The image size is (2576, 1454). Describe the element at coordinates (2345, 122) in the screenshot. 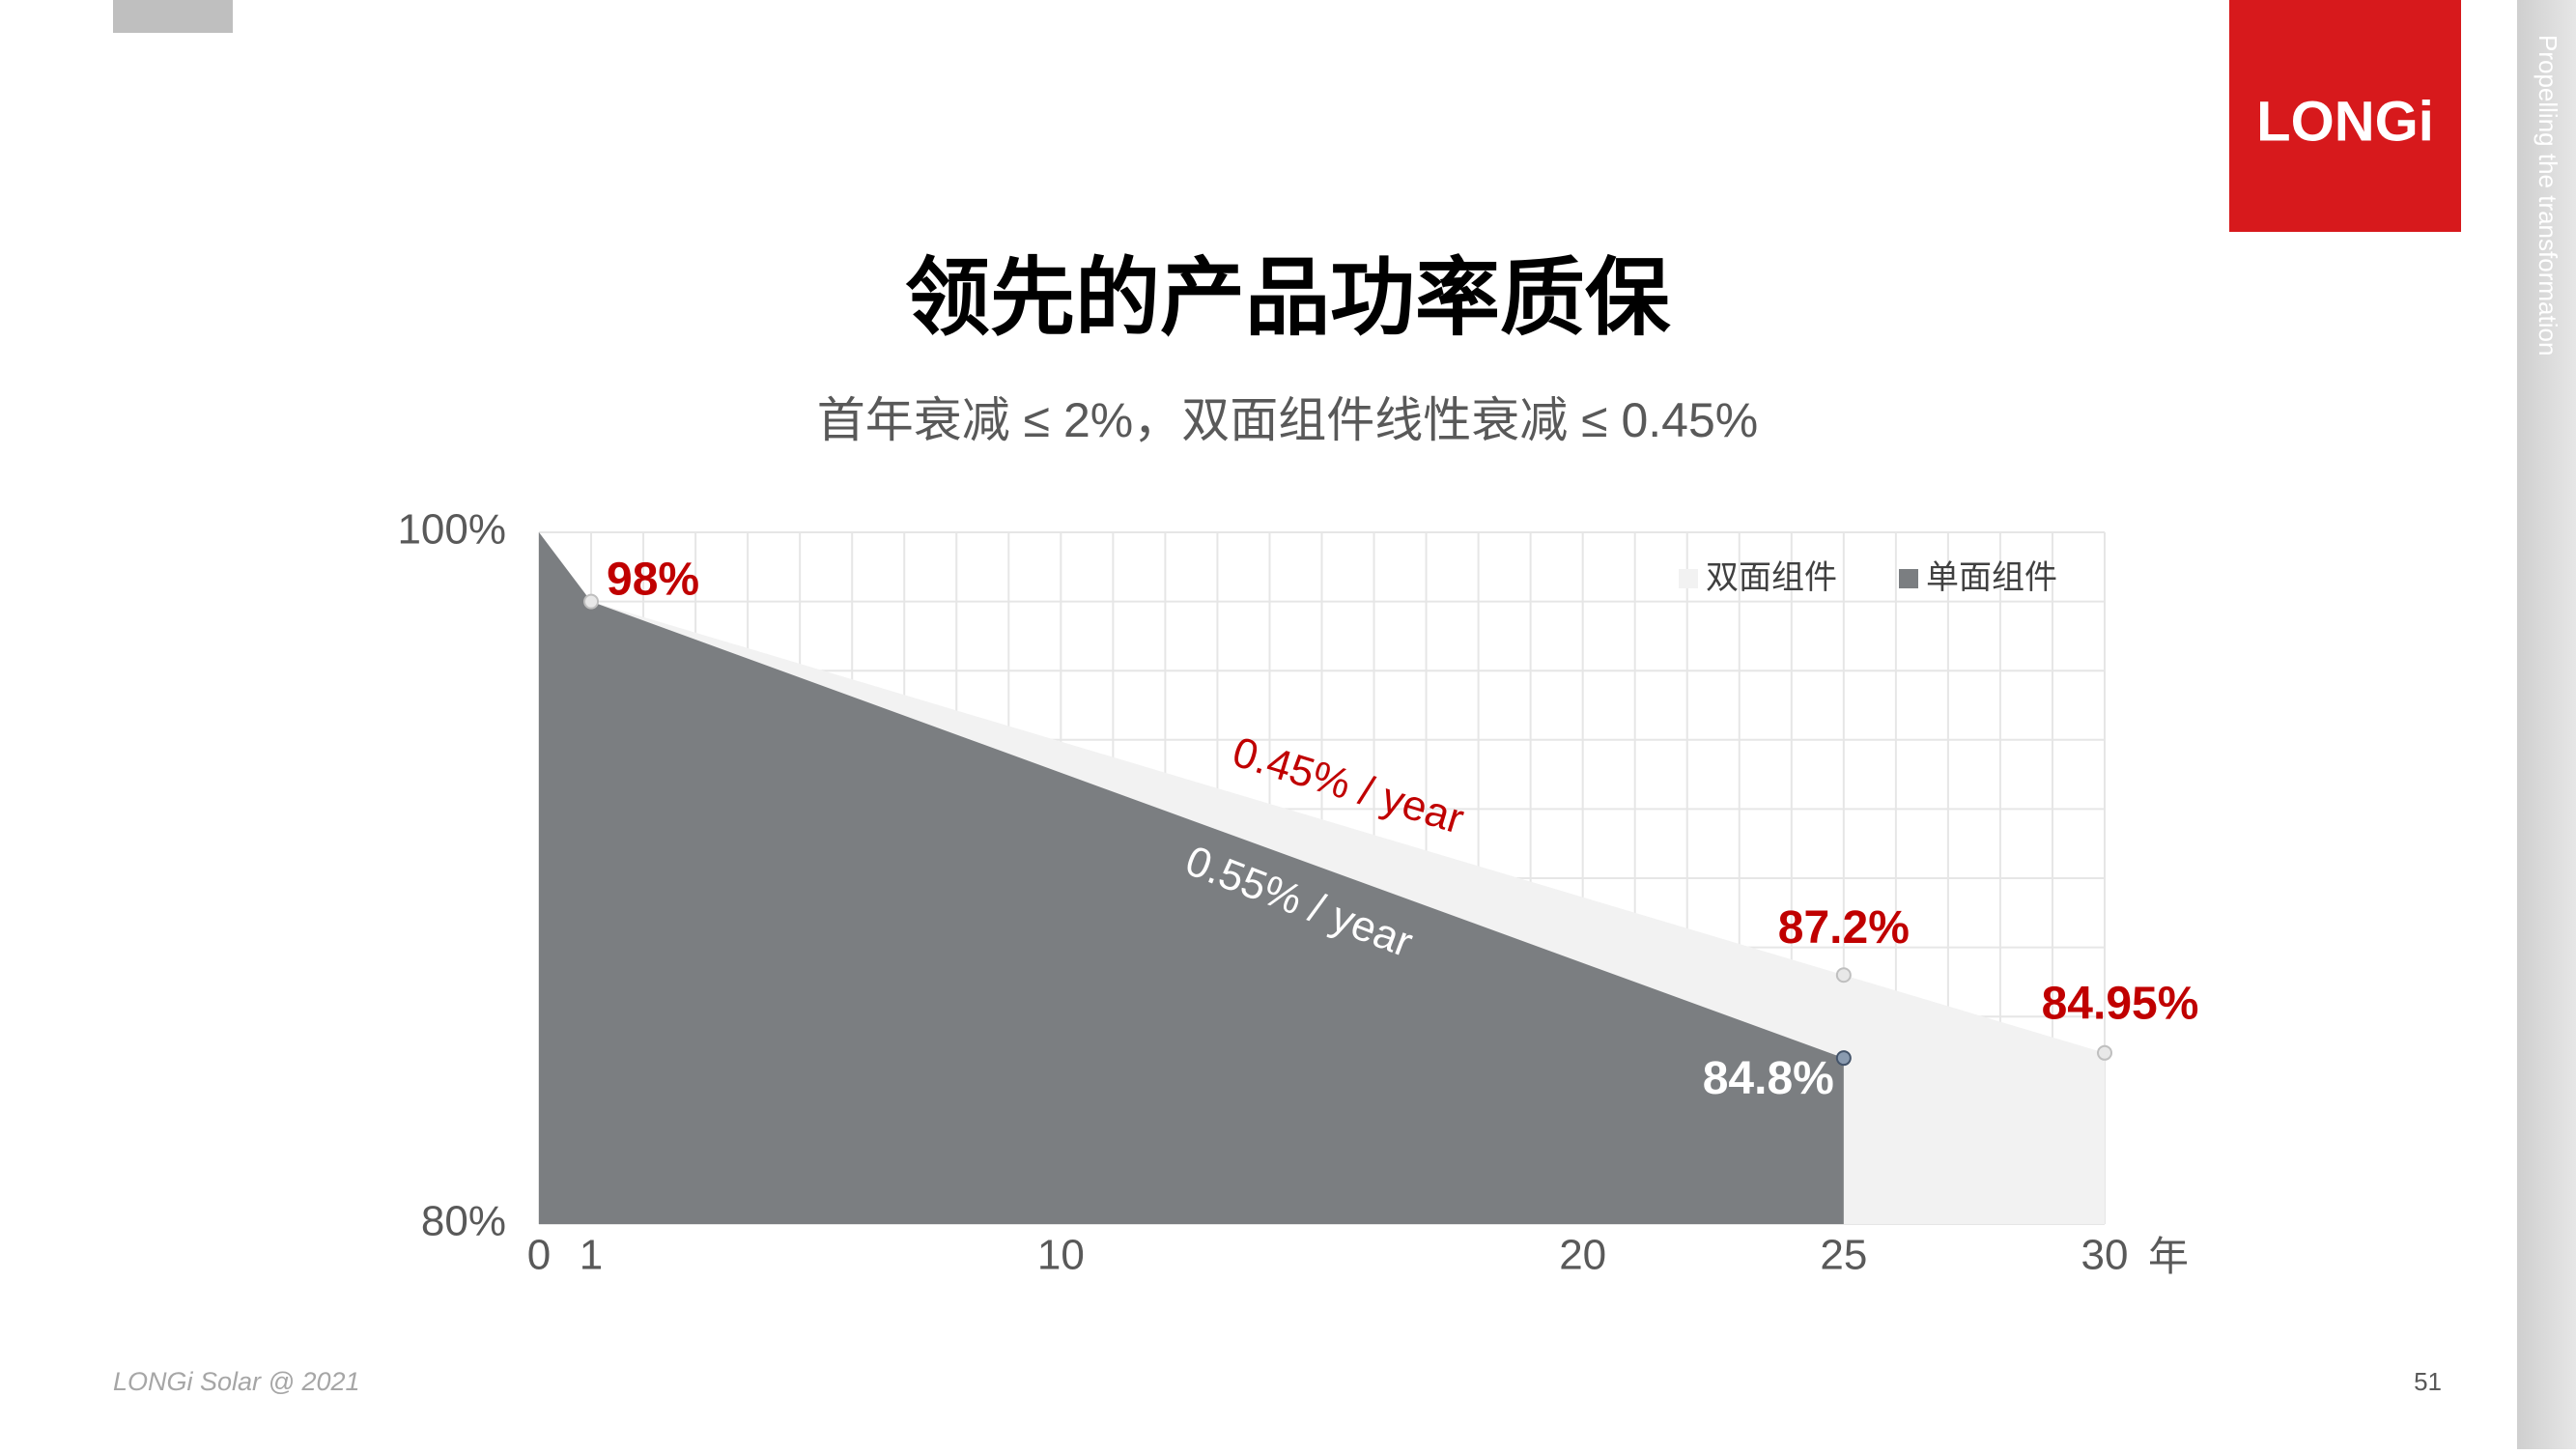

I see `logo: LONGi` at that location.